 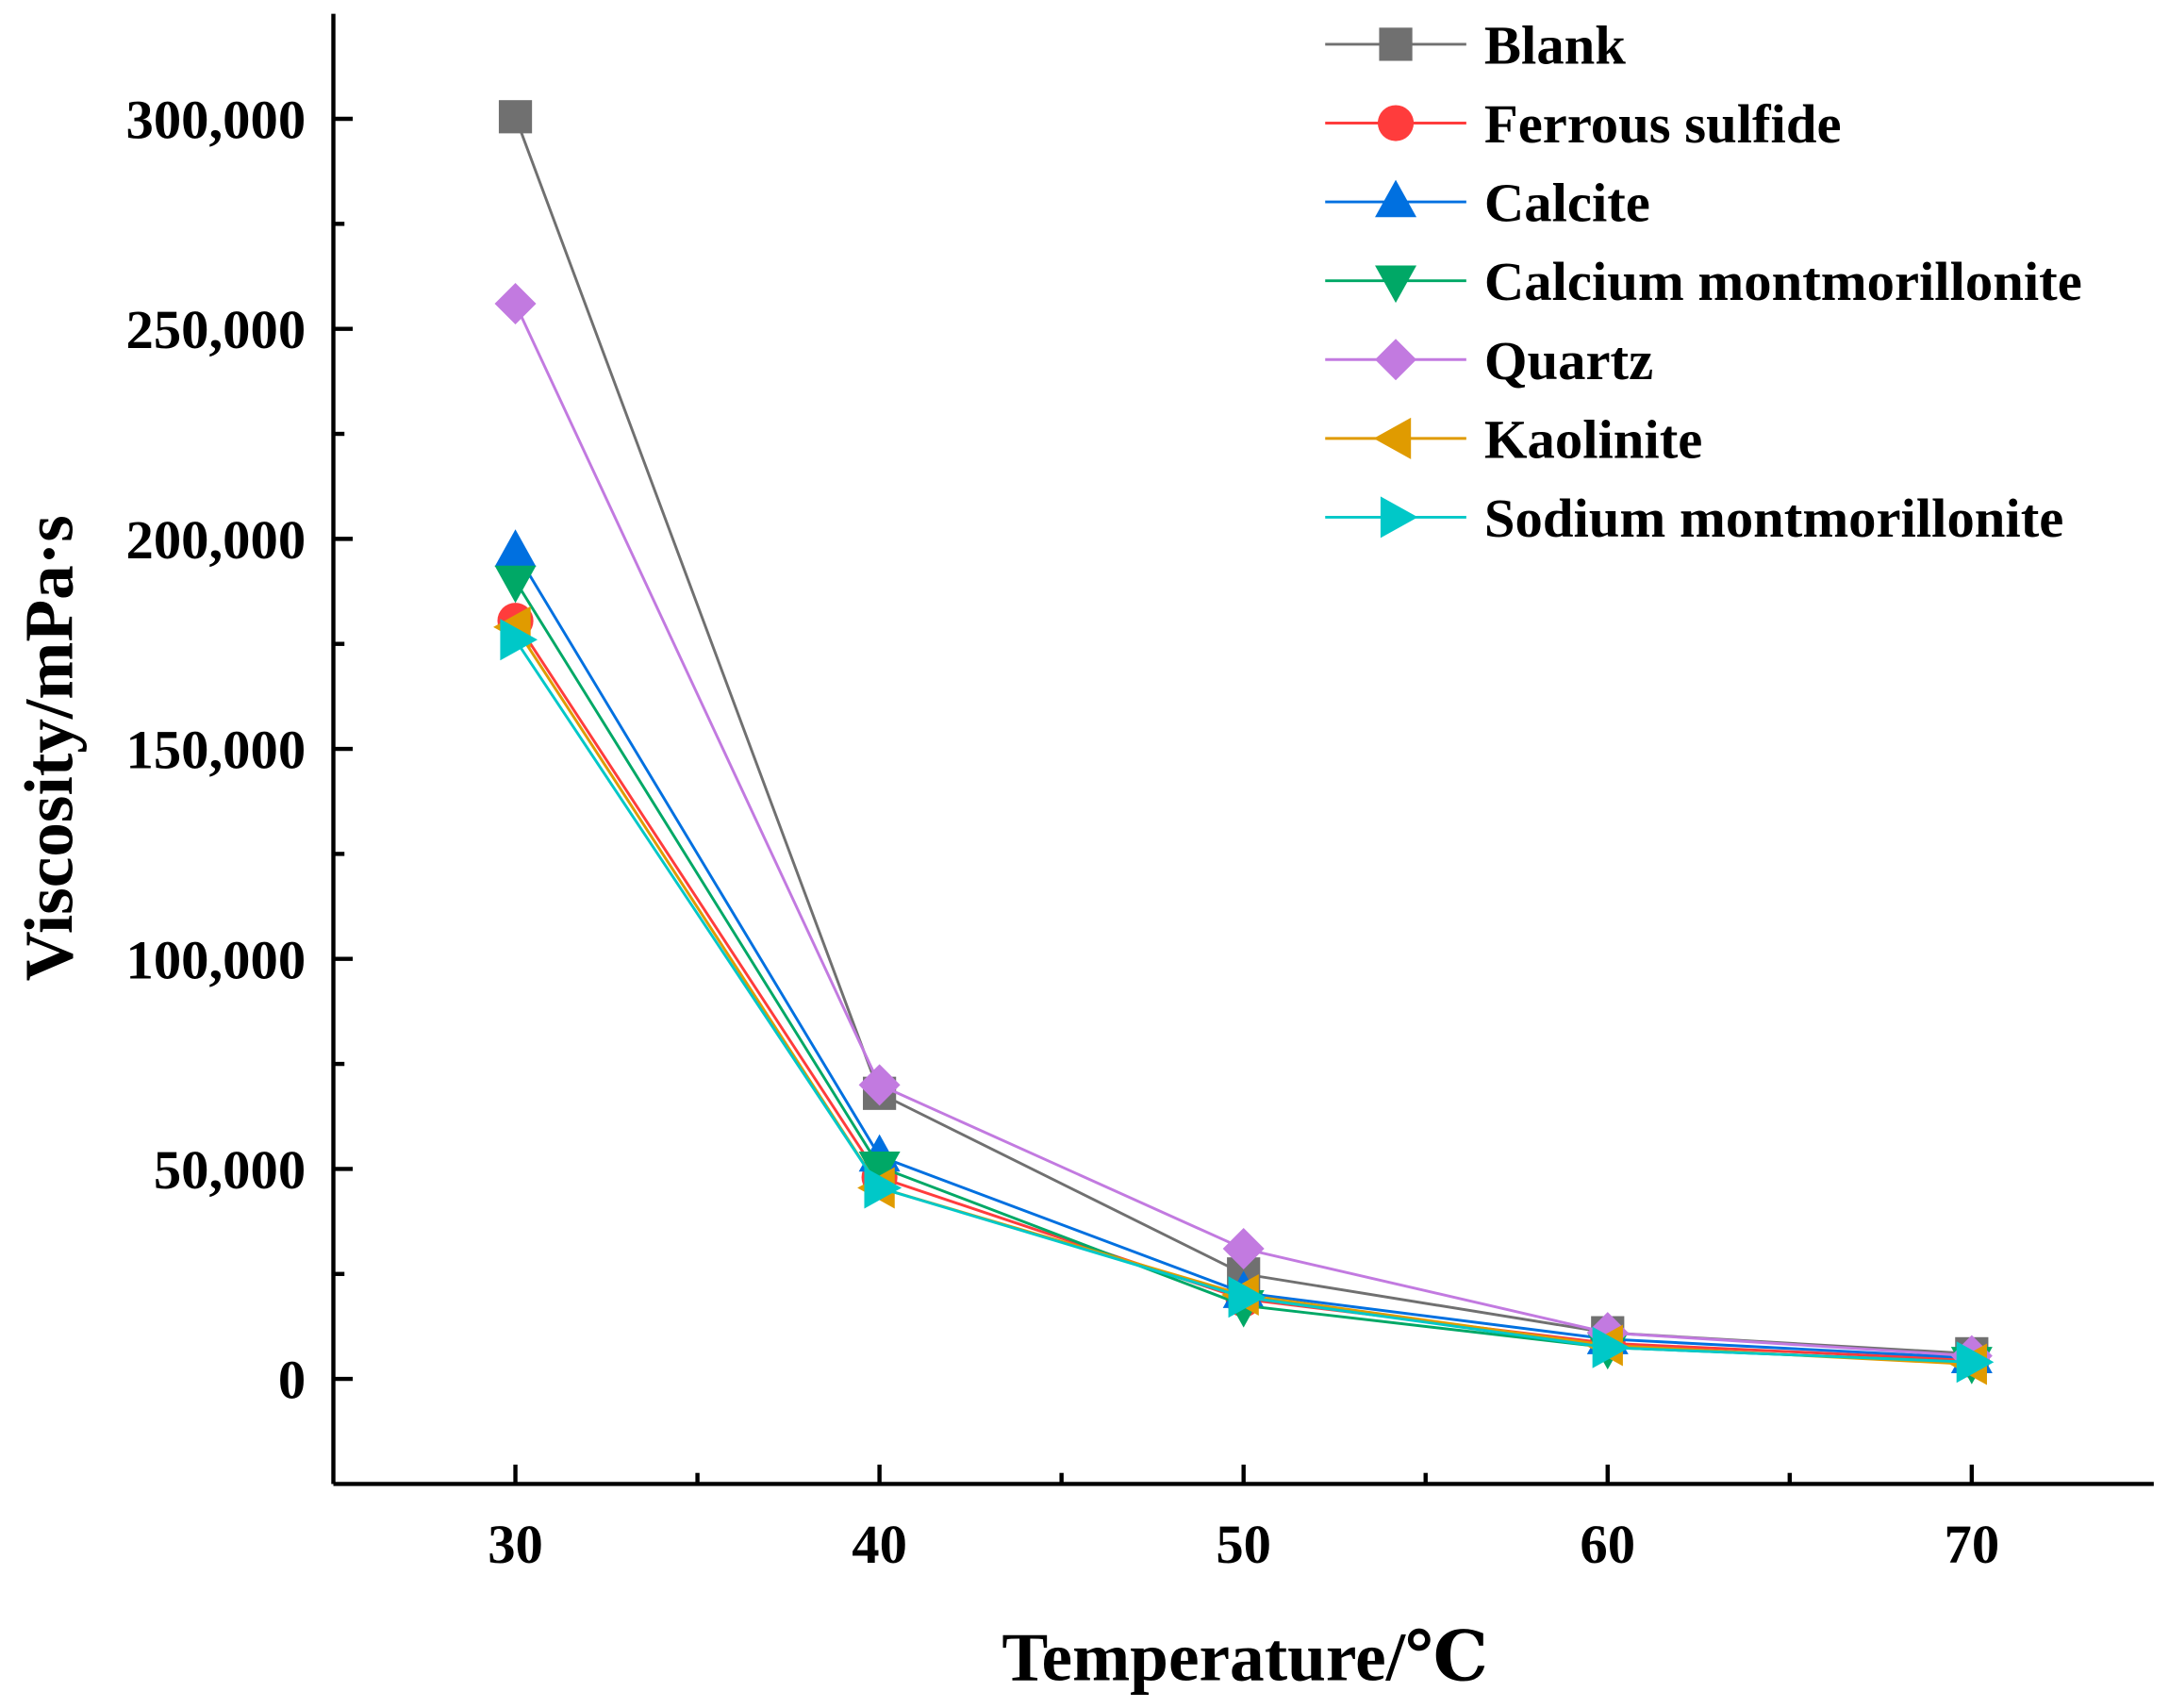 I want to click on legend-label: Sodium montmorillonite, so click(x=1773, y=518).